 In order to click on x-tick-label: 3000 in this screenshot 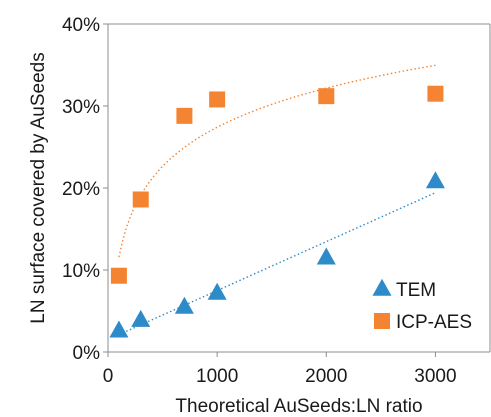, I will do `click(435, 376)`.